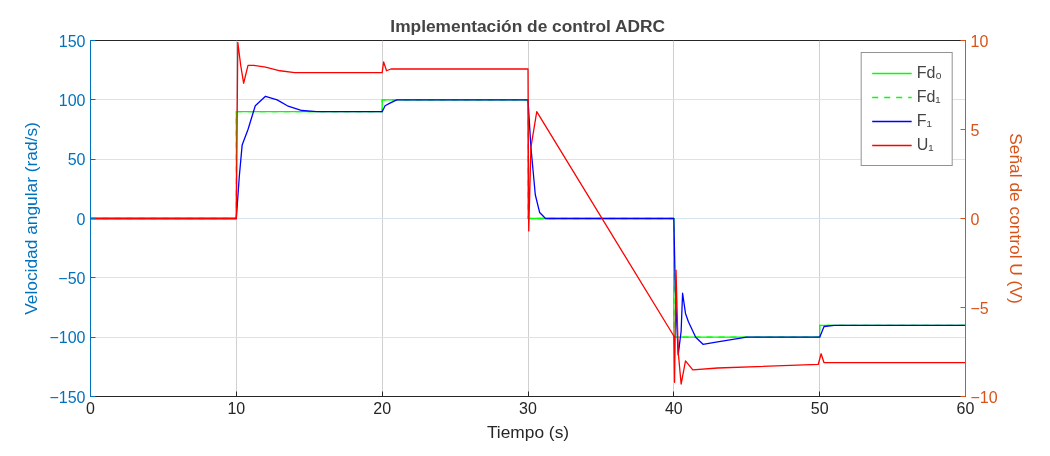 The image size is (1050, 456). Describe the element at coordinates (236, 408) in the screenshot. I see `x-tick-label: 10` at that location.